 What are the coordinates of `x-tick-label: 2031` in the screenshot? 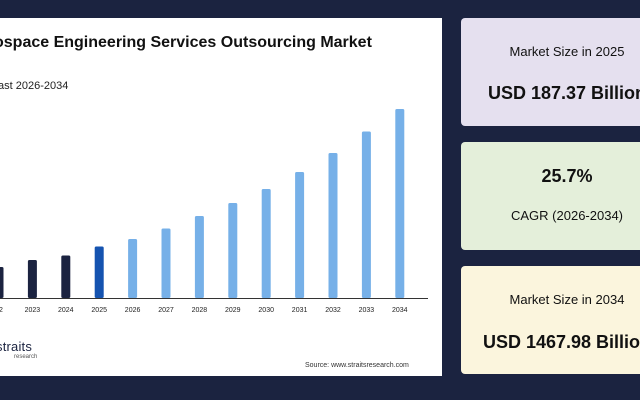 It's located at (300, 310).